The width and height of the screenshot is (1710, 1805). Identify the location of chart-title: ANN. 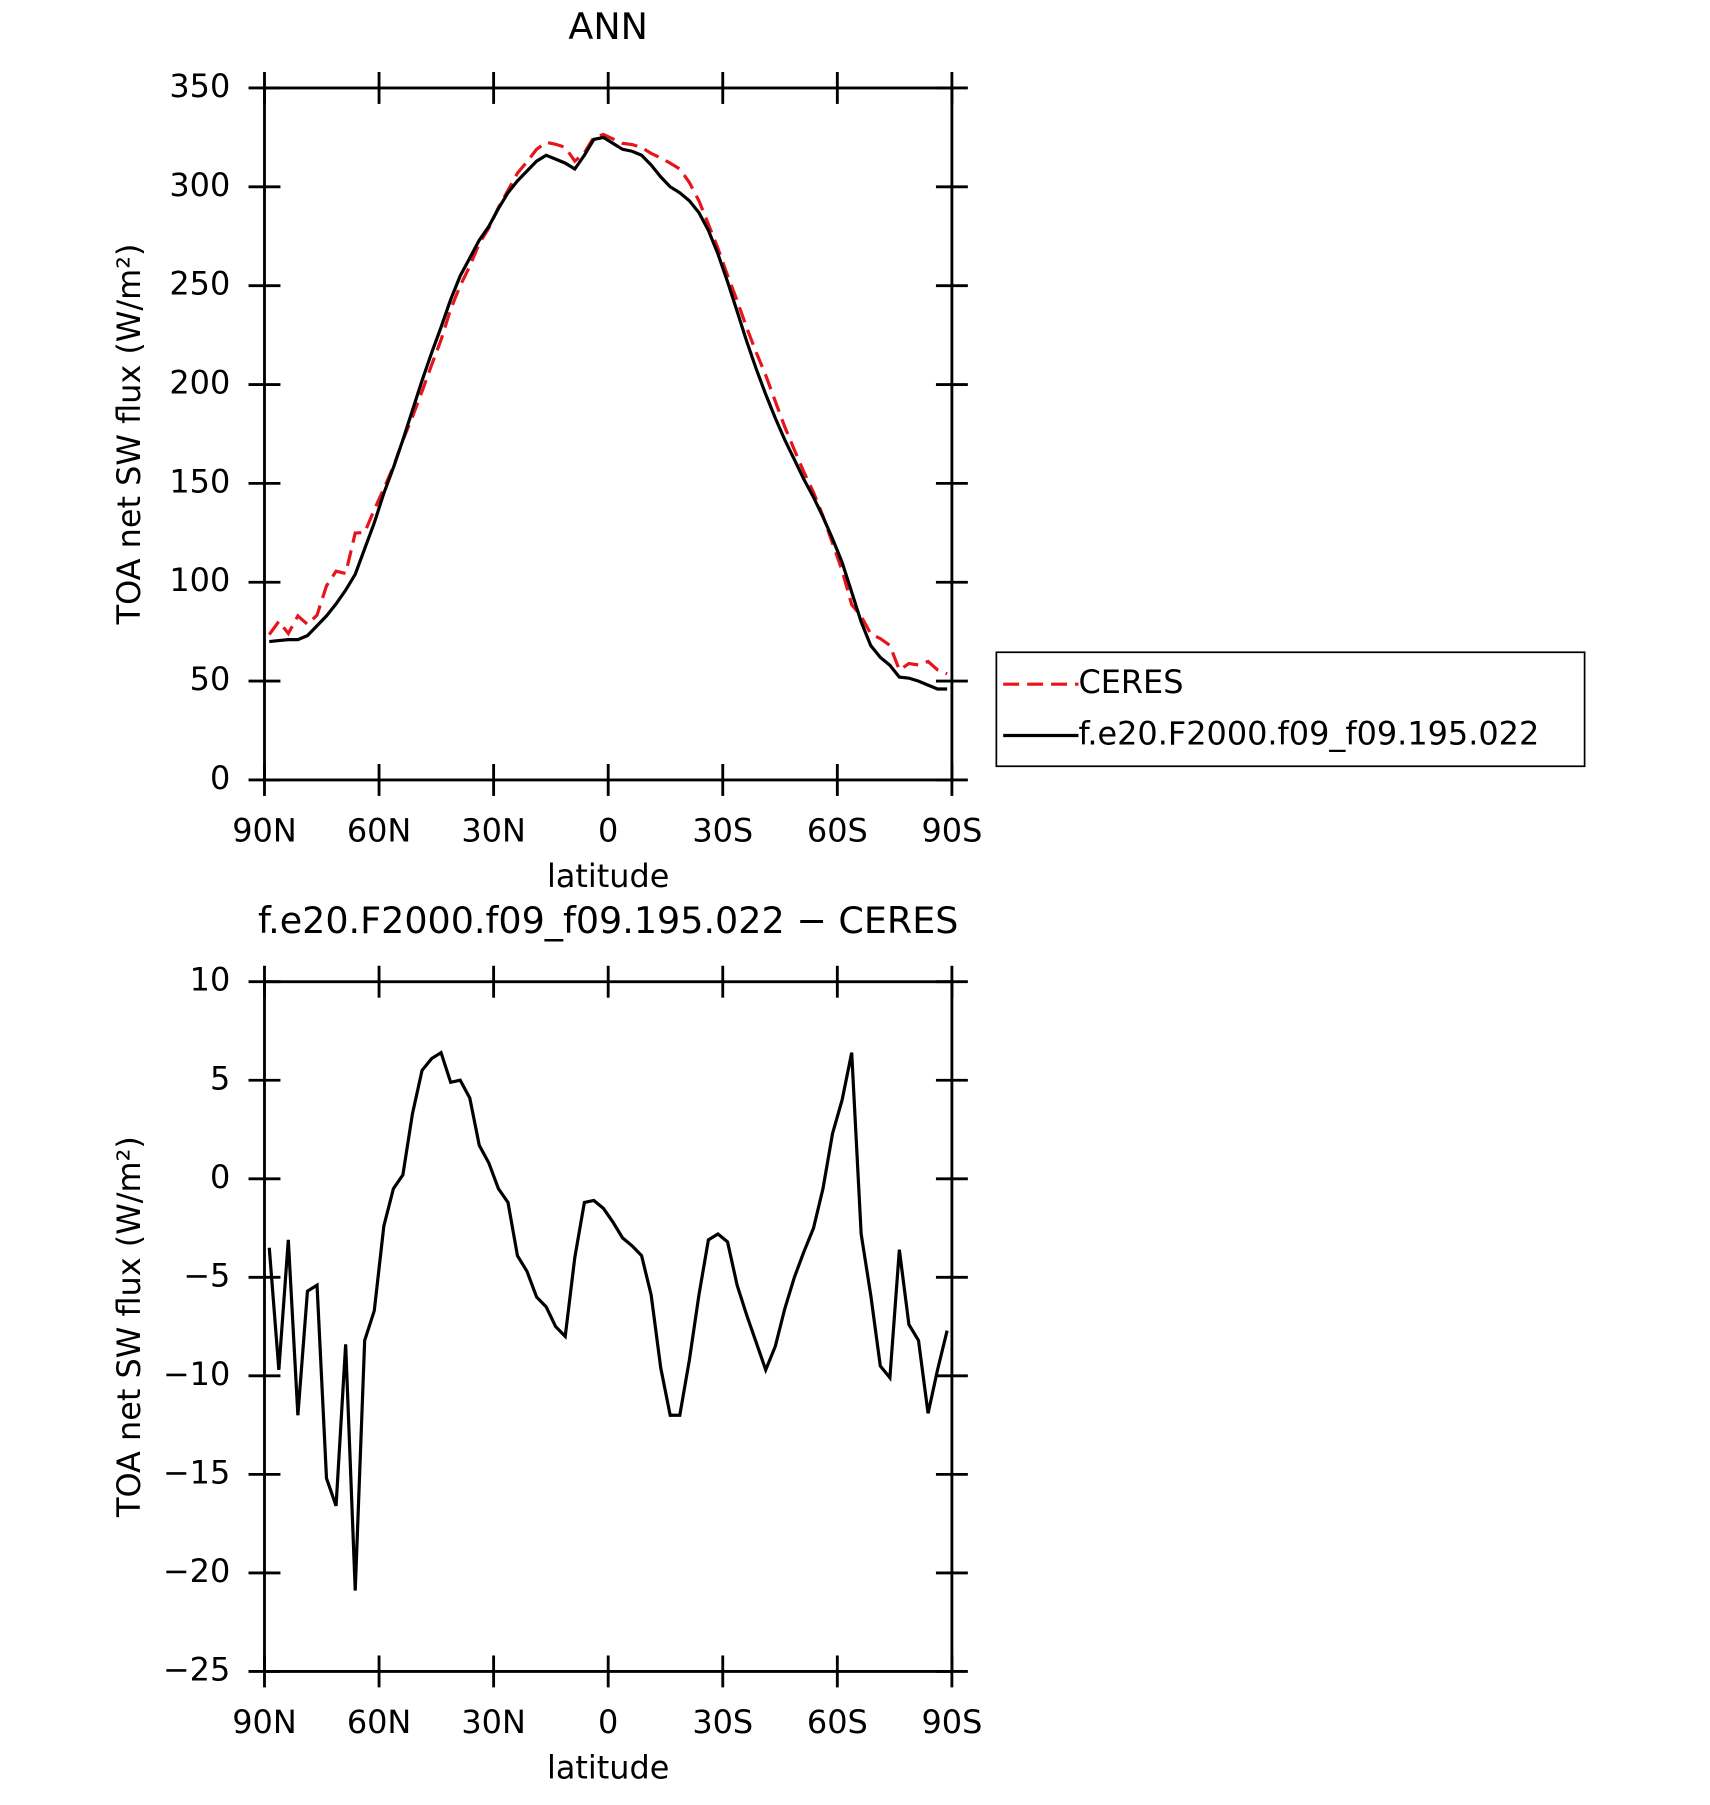
(608, 26).